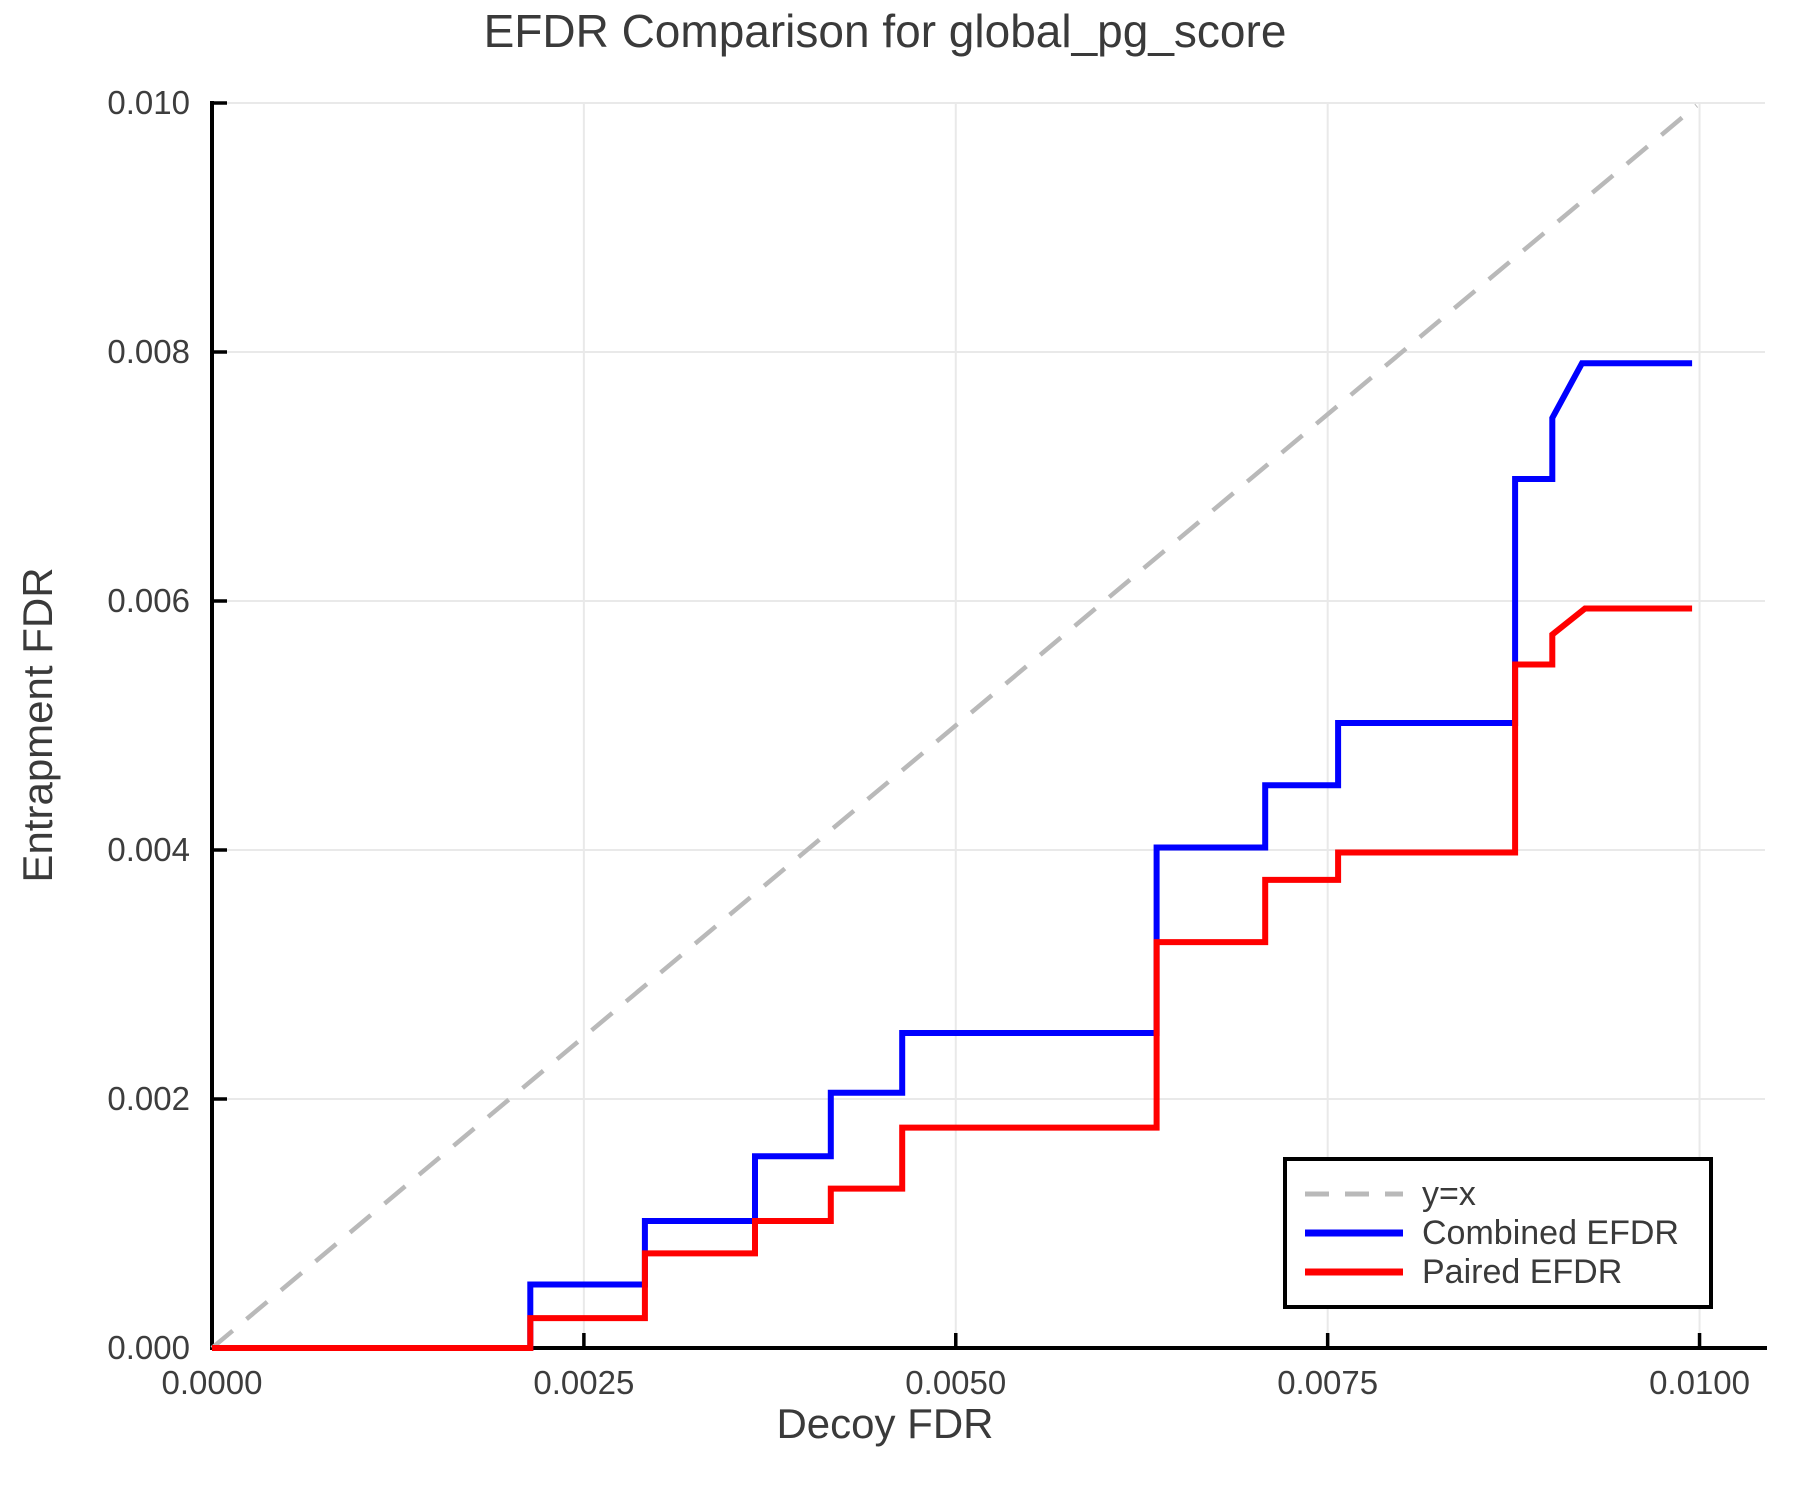 Image resolution: width=1800 pixels, height=1500 pixels. Describe the element at coordinates (1328, 1382) in the screenshot. I see `x-tick-label: 0.0075` at that location.